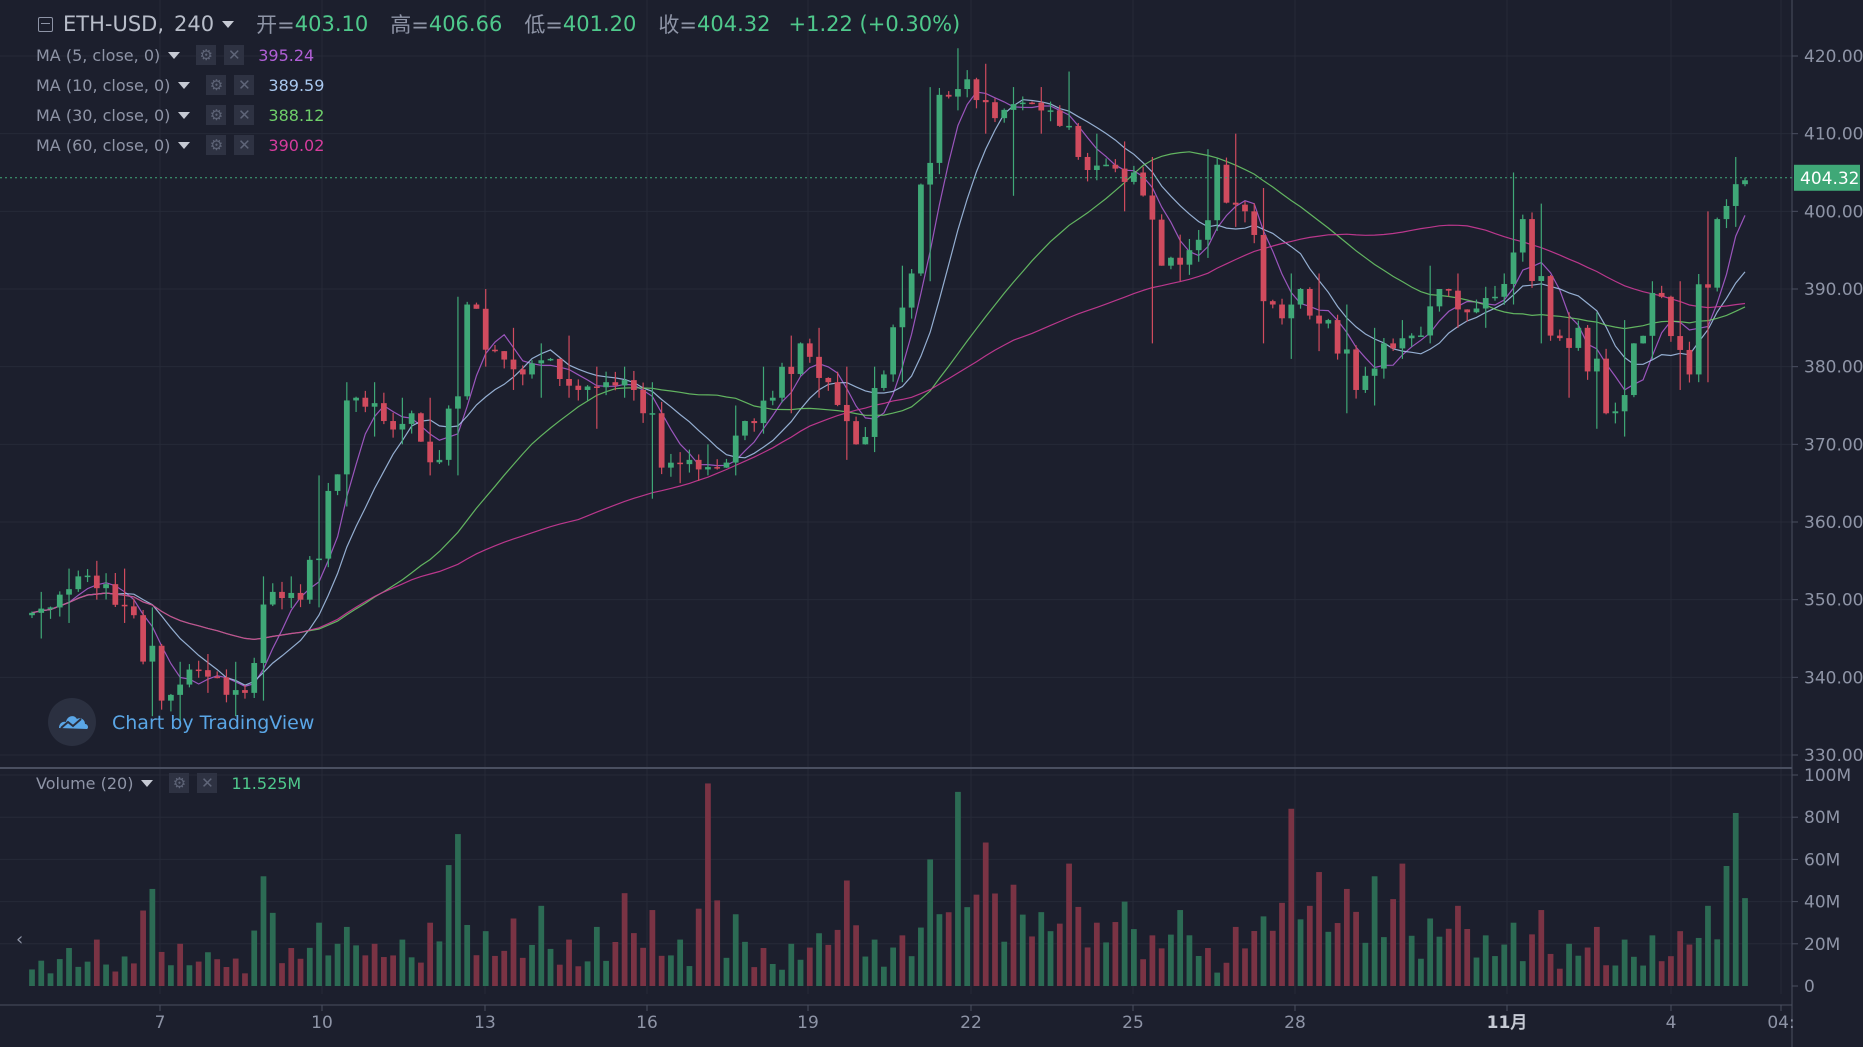 This screenshot has width=1863, height=1047. I want to click on indicator-value: 11.525M, so click(266, 783).